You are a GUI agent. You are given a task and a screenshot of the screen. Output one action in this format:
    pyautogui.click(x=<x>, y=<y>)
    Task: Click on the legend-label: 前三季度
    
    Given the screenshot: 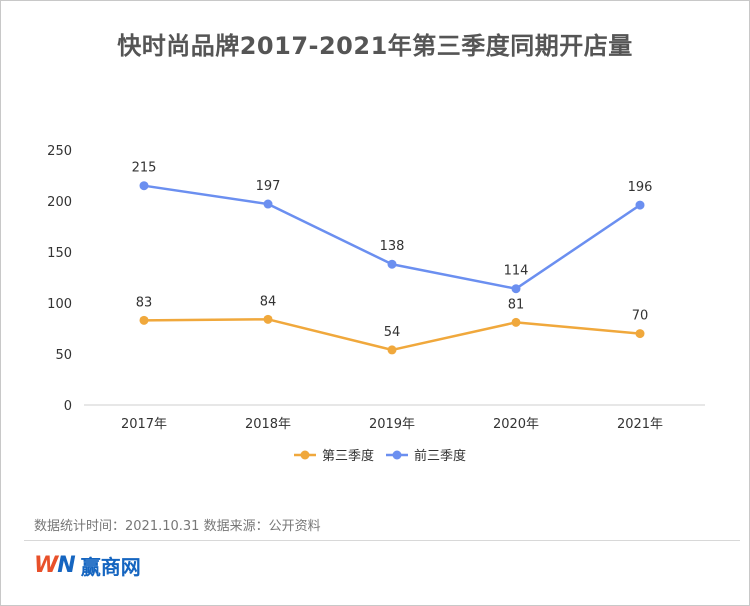 What is the action you would take?
    pyautogui.click(x=440, y=456)
    